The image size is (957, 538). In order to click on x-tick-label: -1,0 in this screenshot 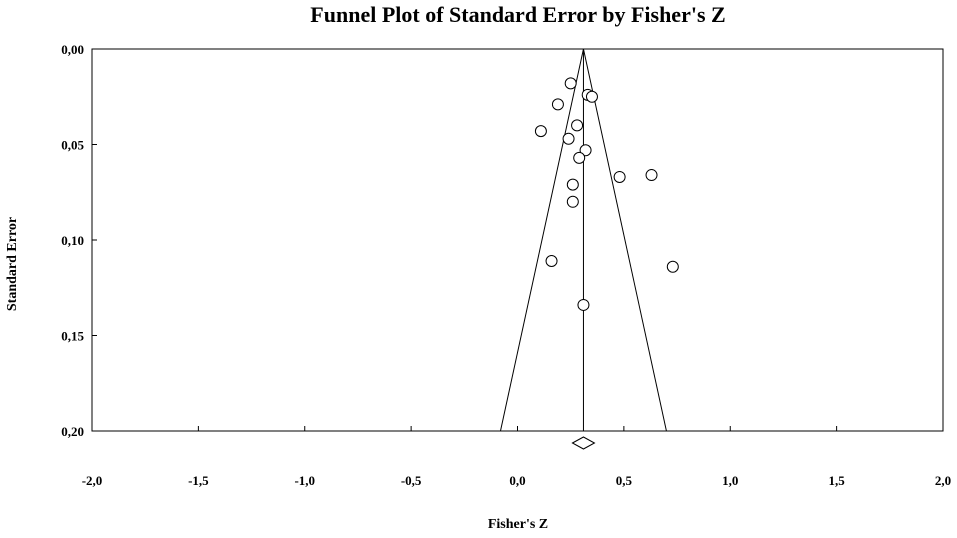, I will do `click(304, 480)`.